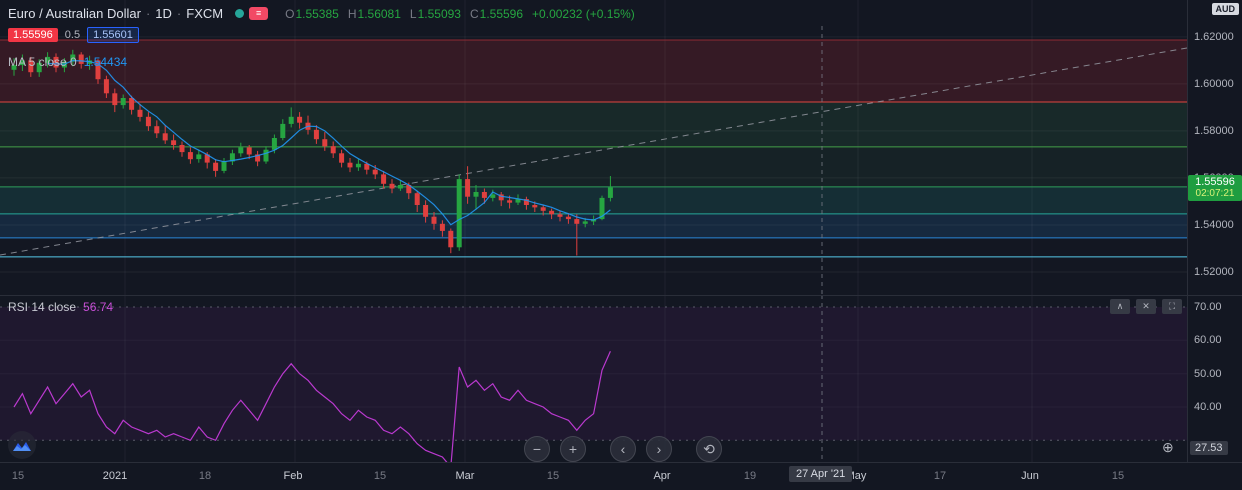 The image size is (1242, 490). What do you see at coordinates (1214, 130) in the screenshot?
I see `axis-label: 1.58000` at bounding box center [1214, 130].